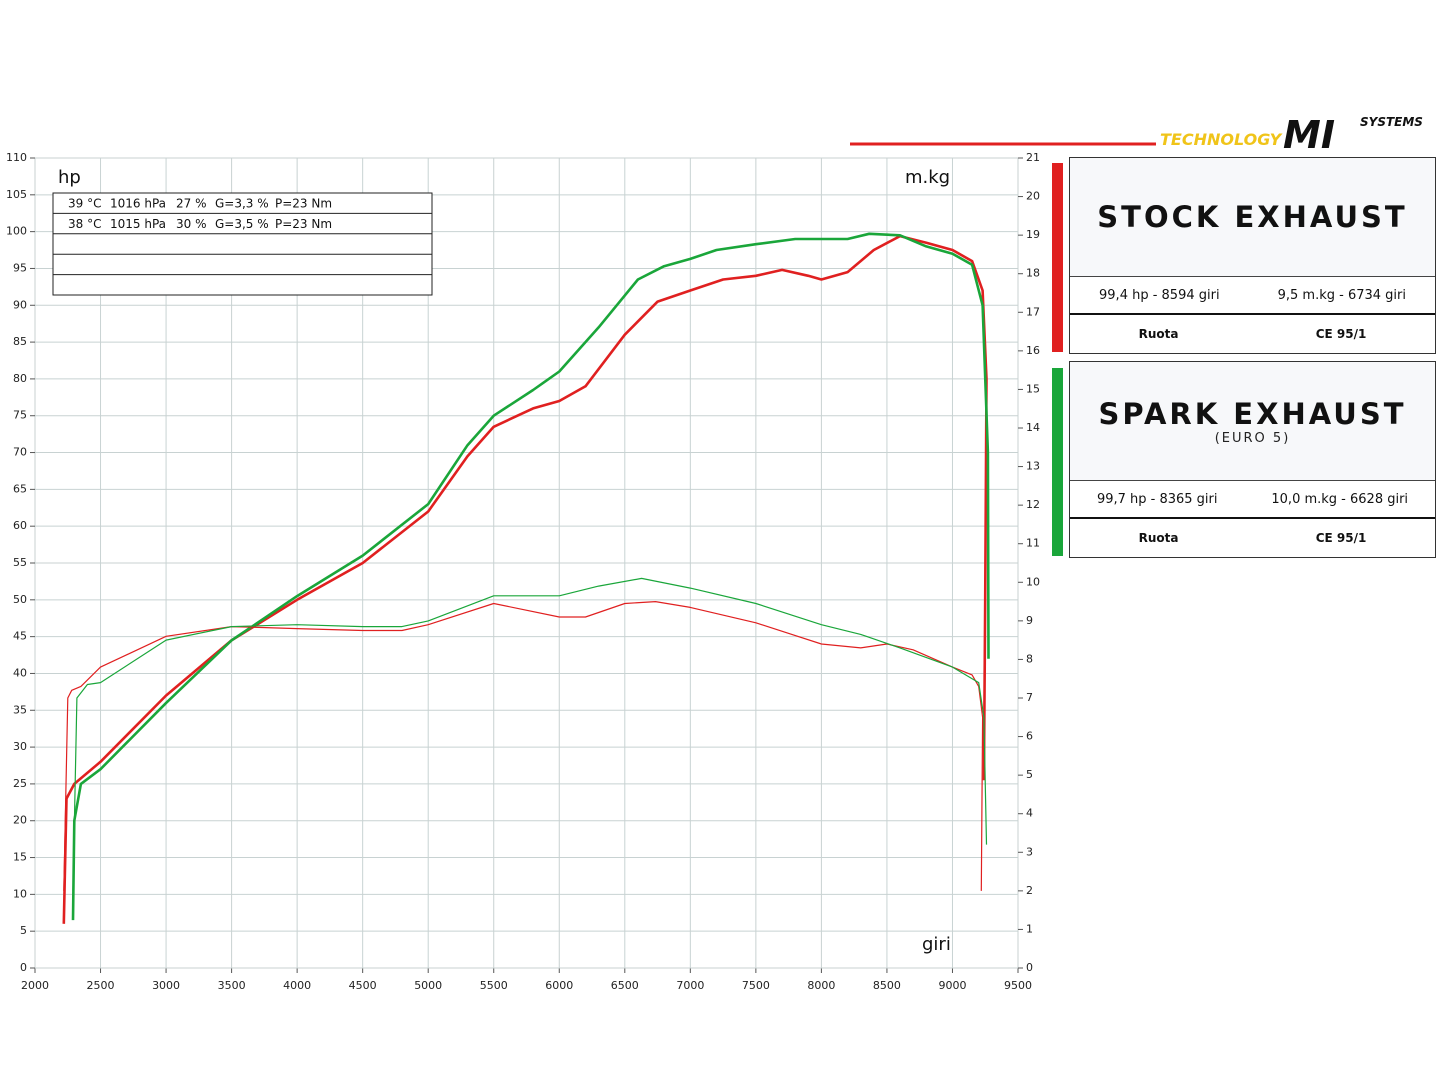  Describe the element at coordinates (191, 204) in the screenshot. I see `condition-cell: 27 %` at that location.